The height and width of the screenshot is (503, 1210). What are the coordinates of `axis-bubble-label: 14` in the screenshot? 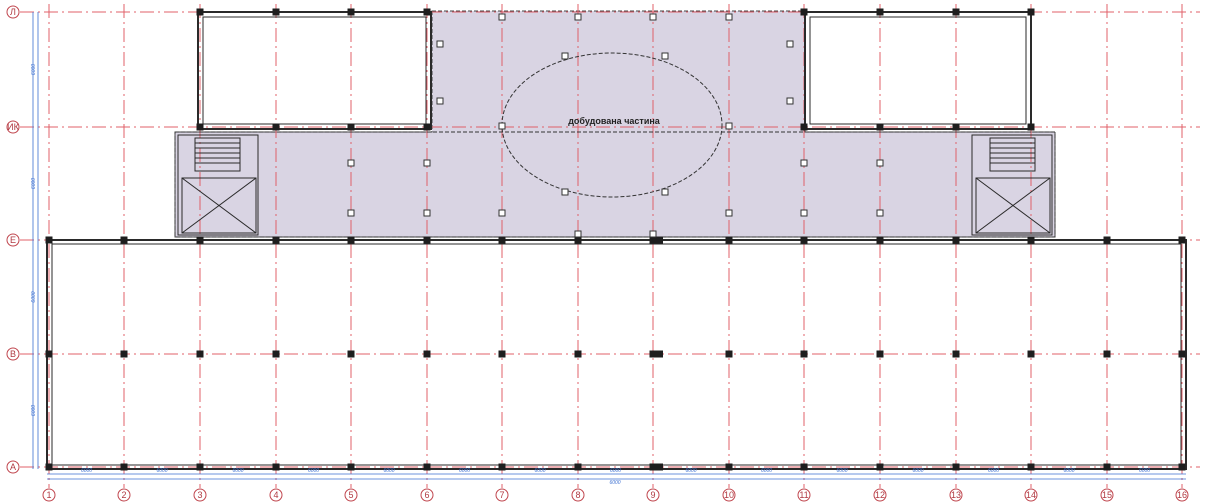 It's located at (1031, 495).